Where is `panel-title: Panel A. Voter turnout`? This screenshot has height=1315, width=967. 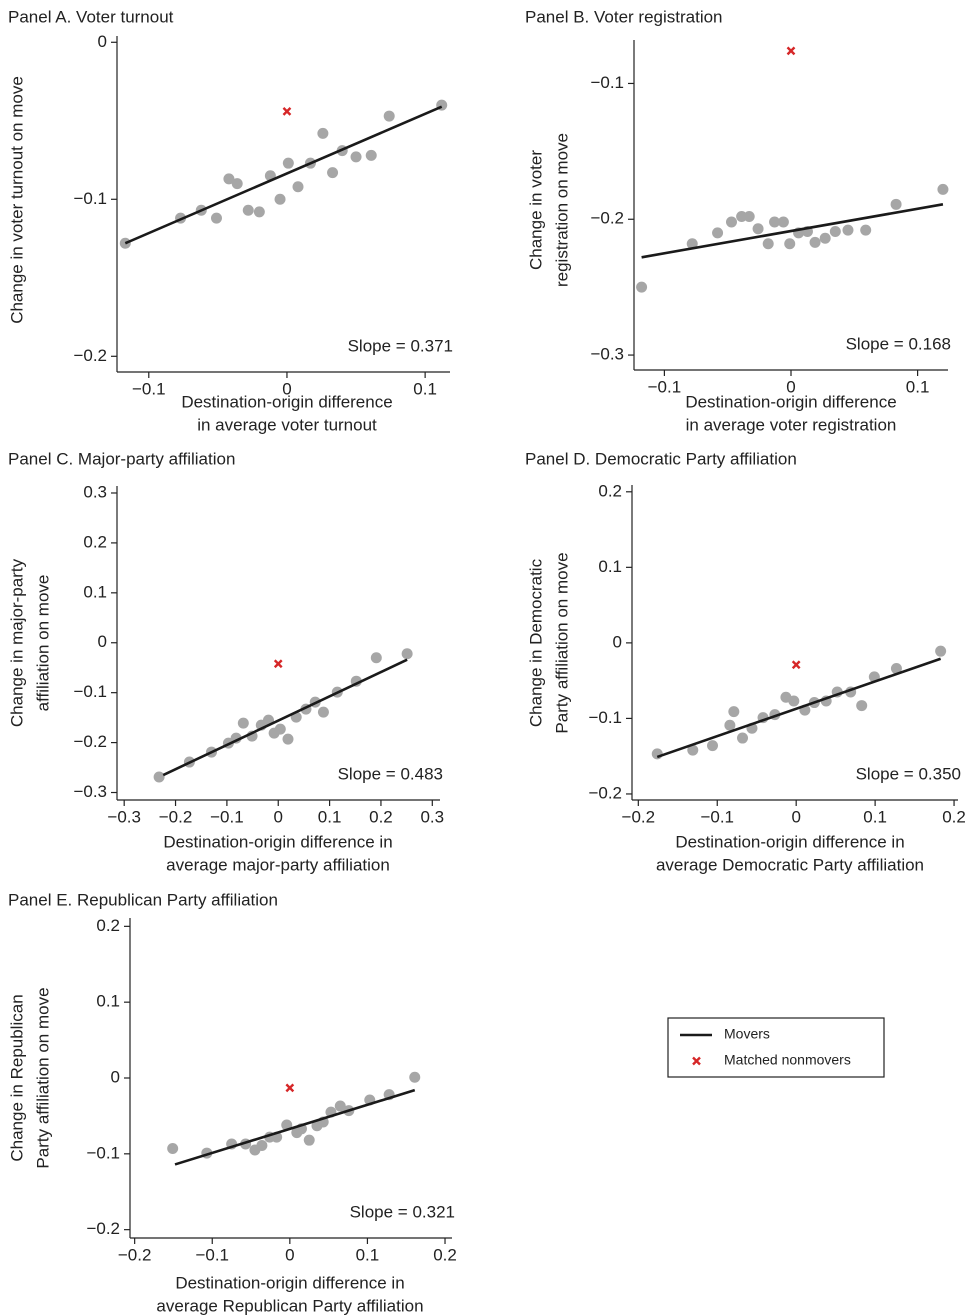 panel-title: Panel A. Voter turnout is located at coordinates (91, 16).